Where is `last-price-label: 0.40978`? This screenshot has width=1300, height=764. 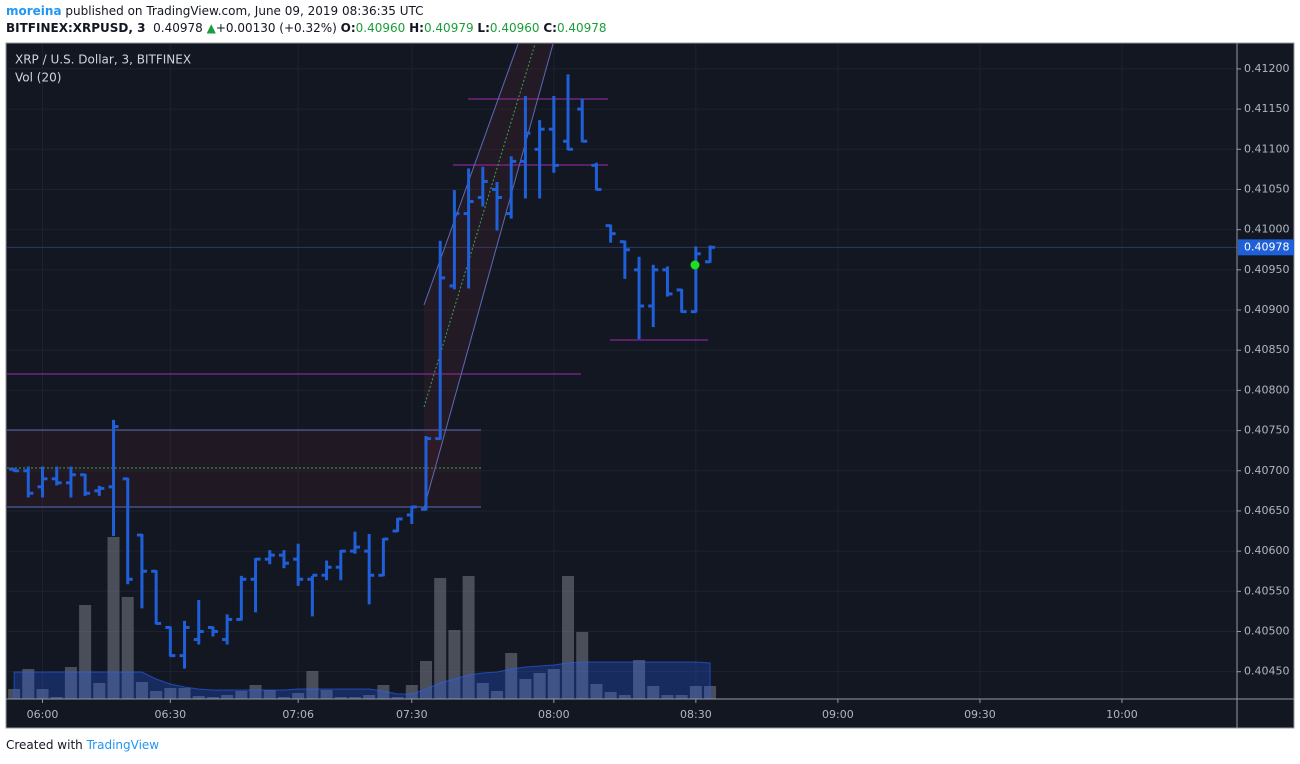 last-price-label: 0.40978 is located at coordinates (1267, 246).